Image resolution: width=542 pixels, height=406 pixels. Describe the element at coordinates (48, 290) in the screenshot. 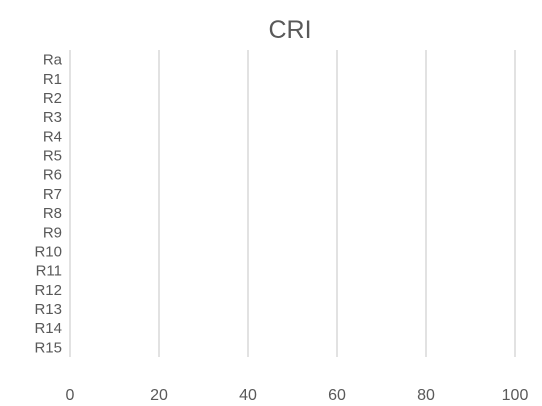

I see `category-label-r12: R12` at that location.